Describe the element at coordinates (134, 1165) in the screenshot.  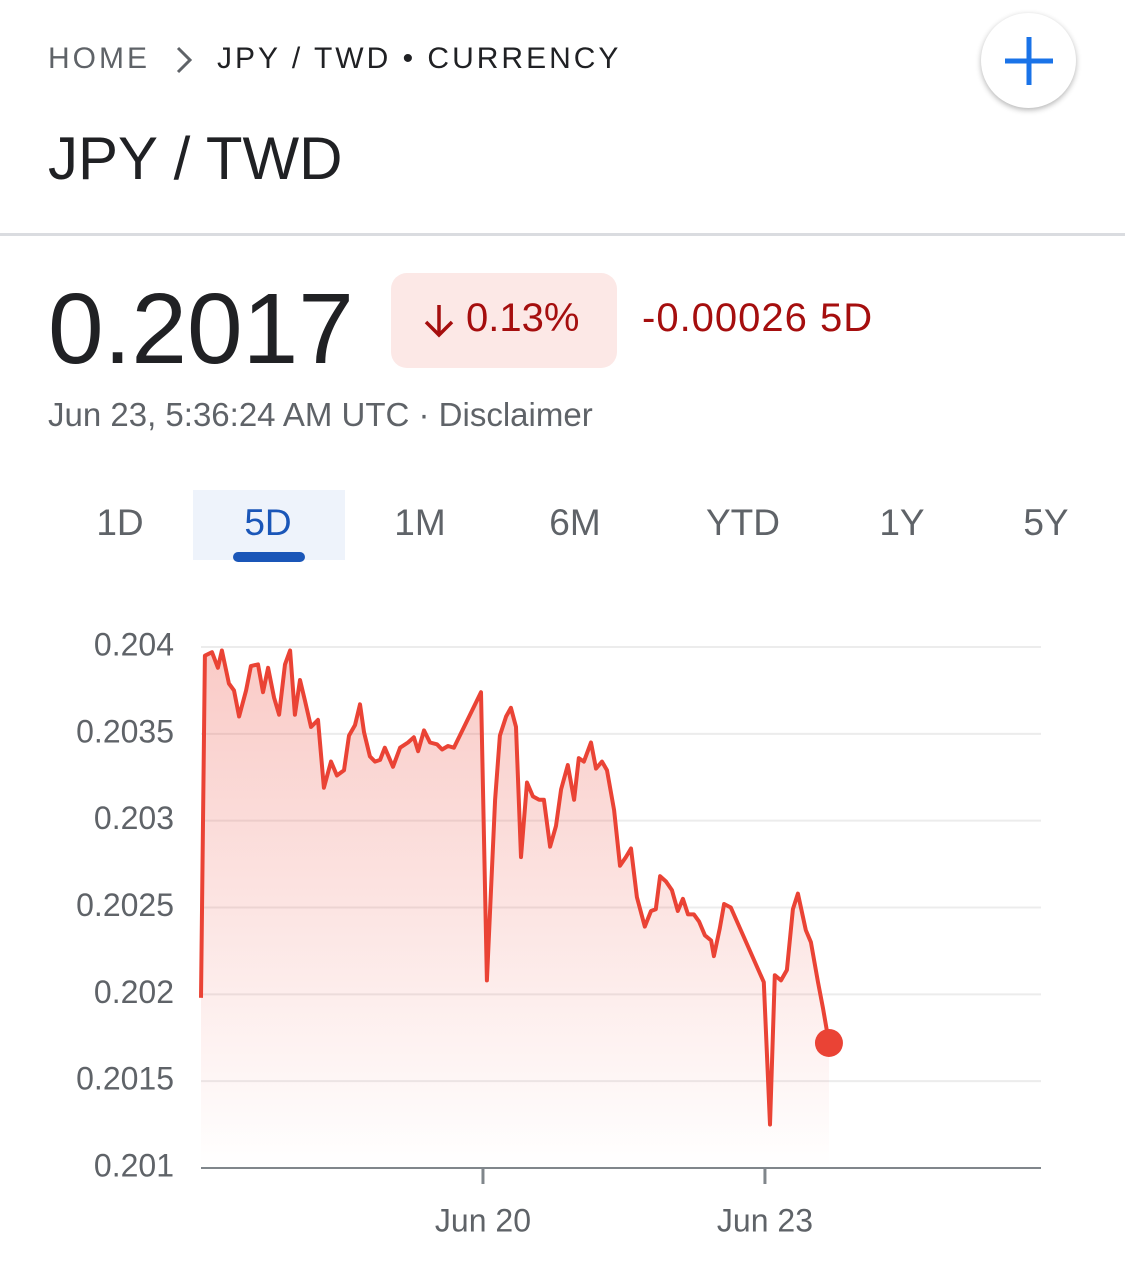
I see `y-tick-label: 0.201` at that location.